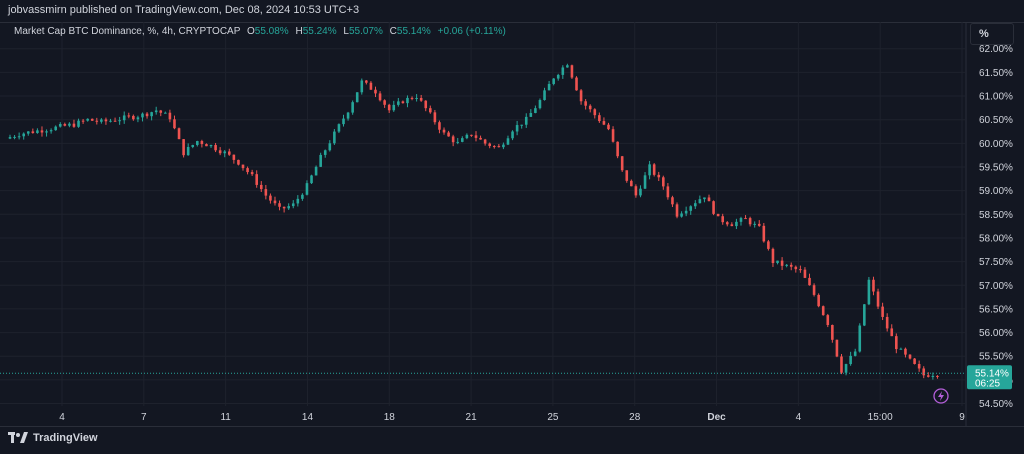 This screenshot has height=454, width=1024. Describe the element at coordinates (553, 417) in the screenshot. I see `x-tick-label: 25` at that location.